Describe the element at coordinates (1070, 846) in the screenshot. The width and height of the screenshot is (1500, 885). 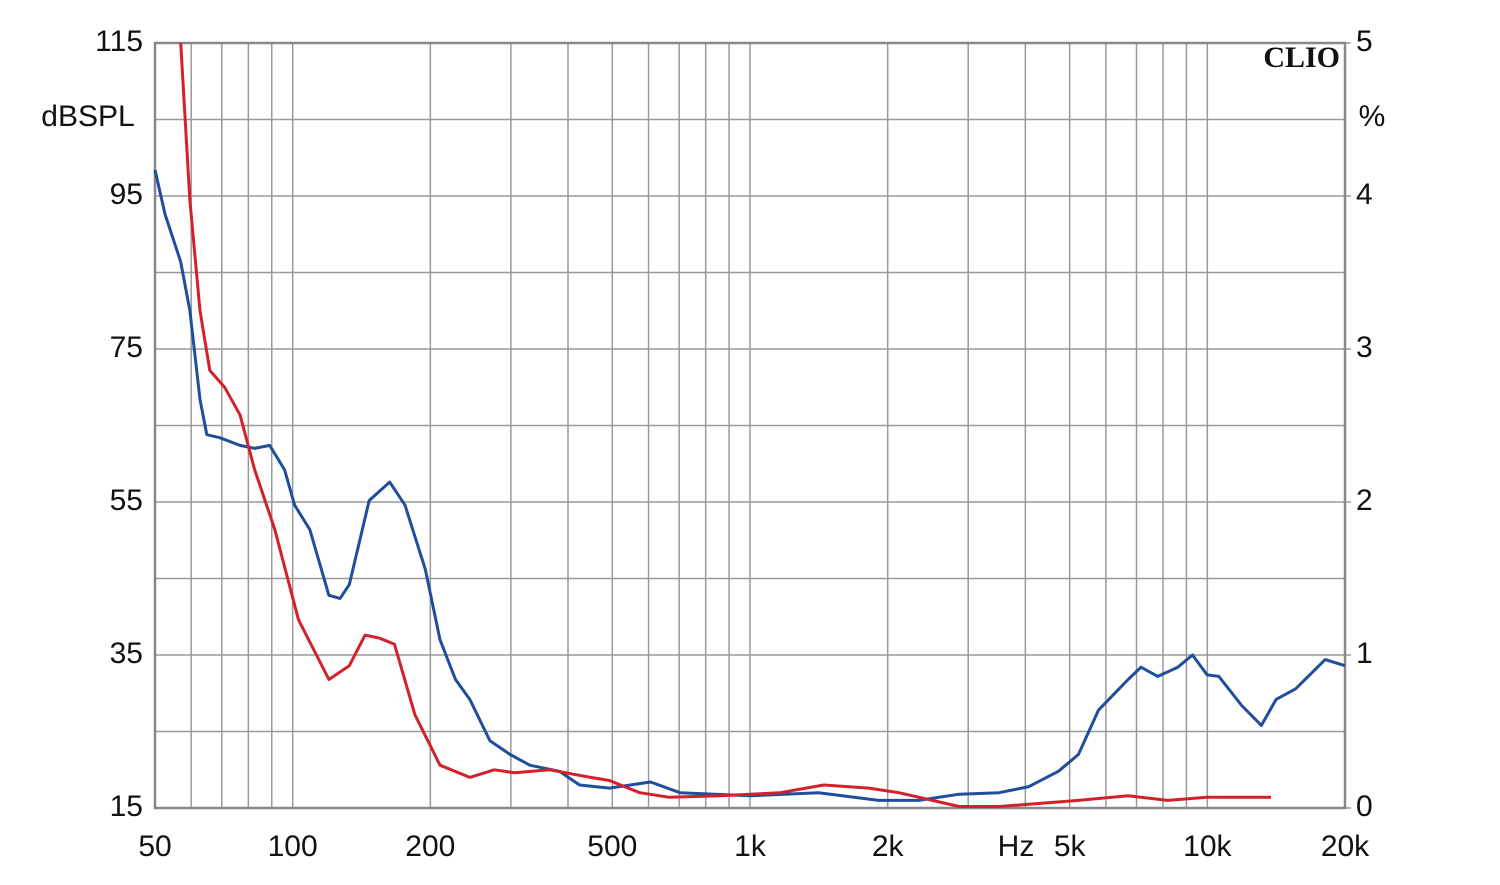
I see `x-tick-label: 5k` at that location.